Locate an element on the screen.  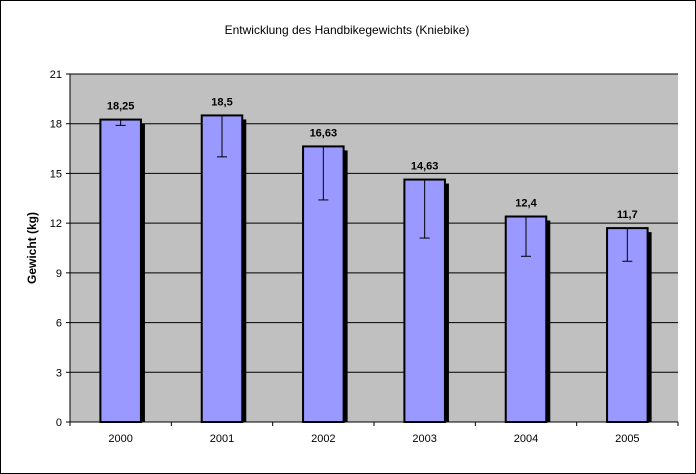
y-tick-label: 6 is located at coordinates (59, 324).